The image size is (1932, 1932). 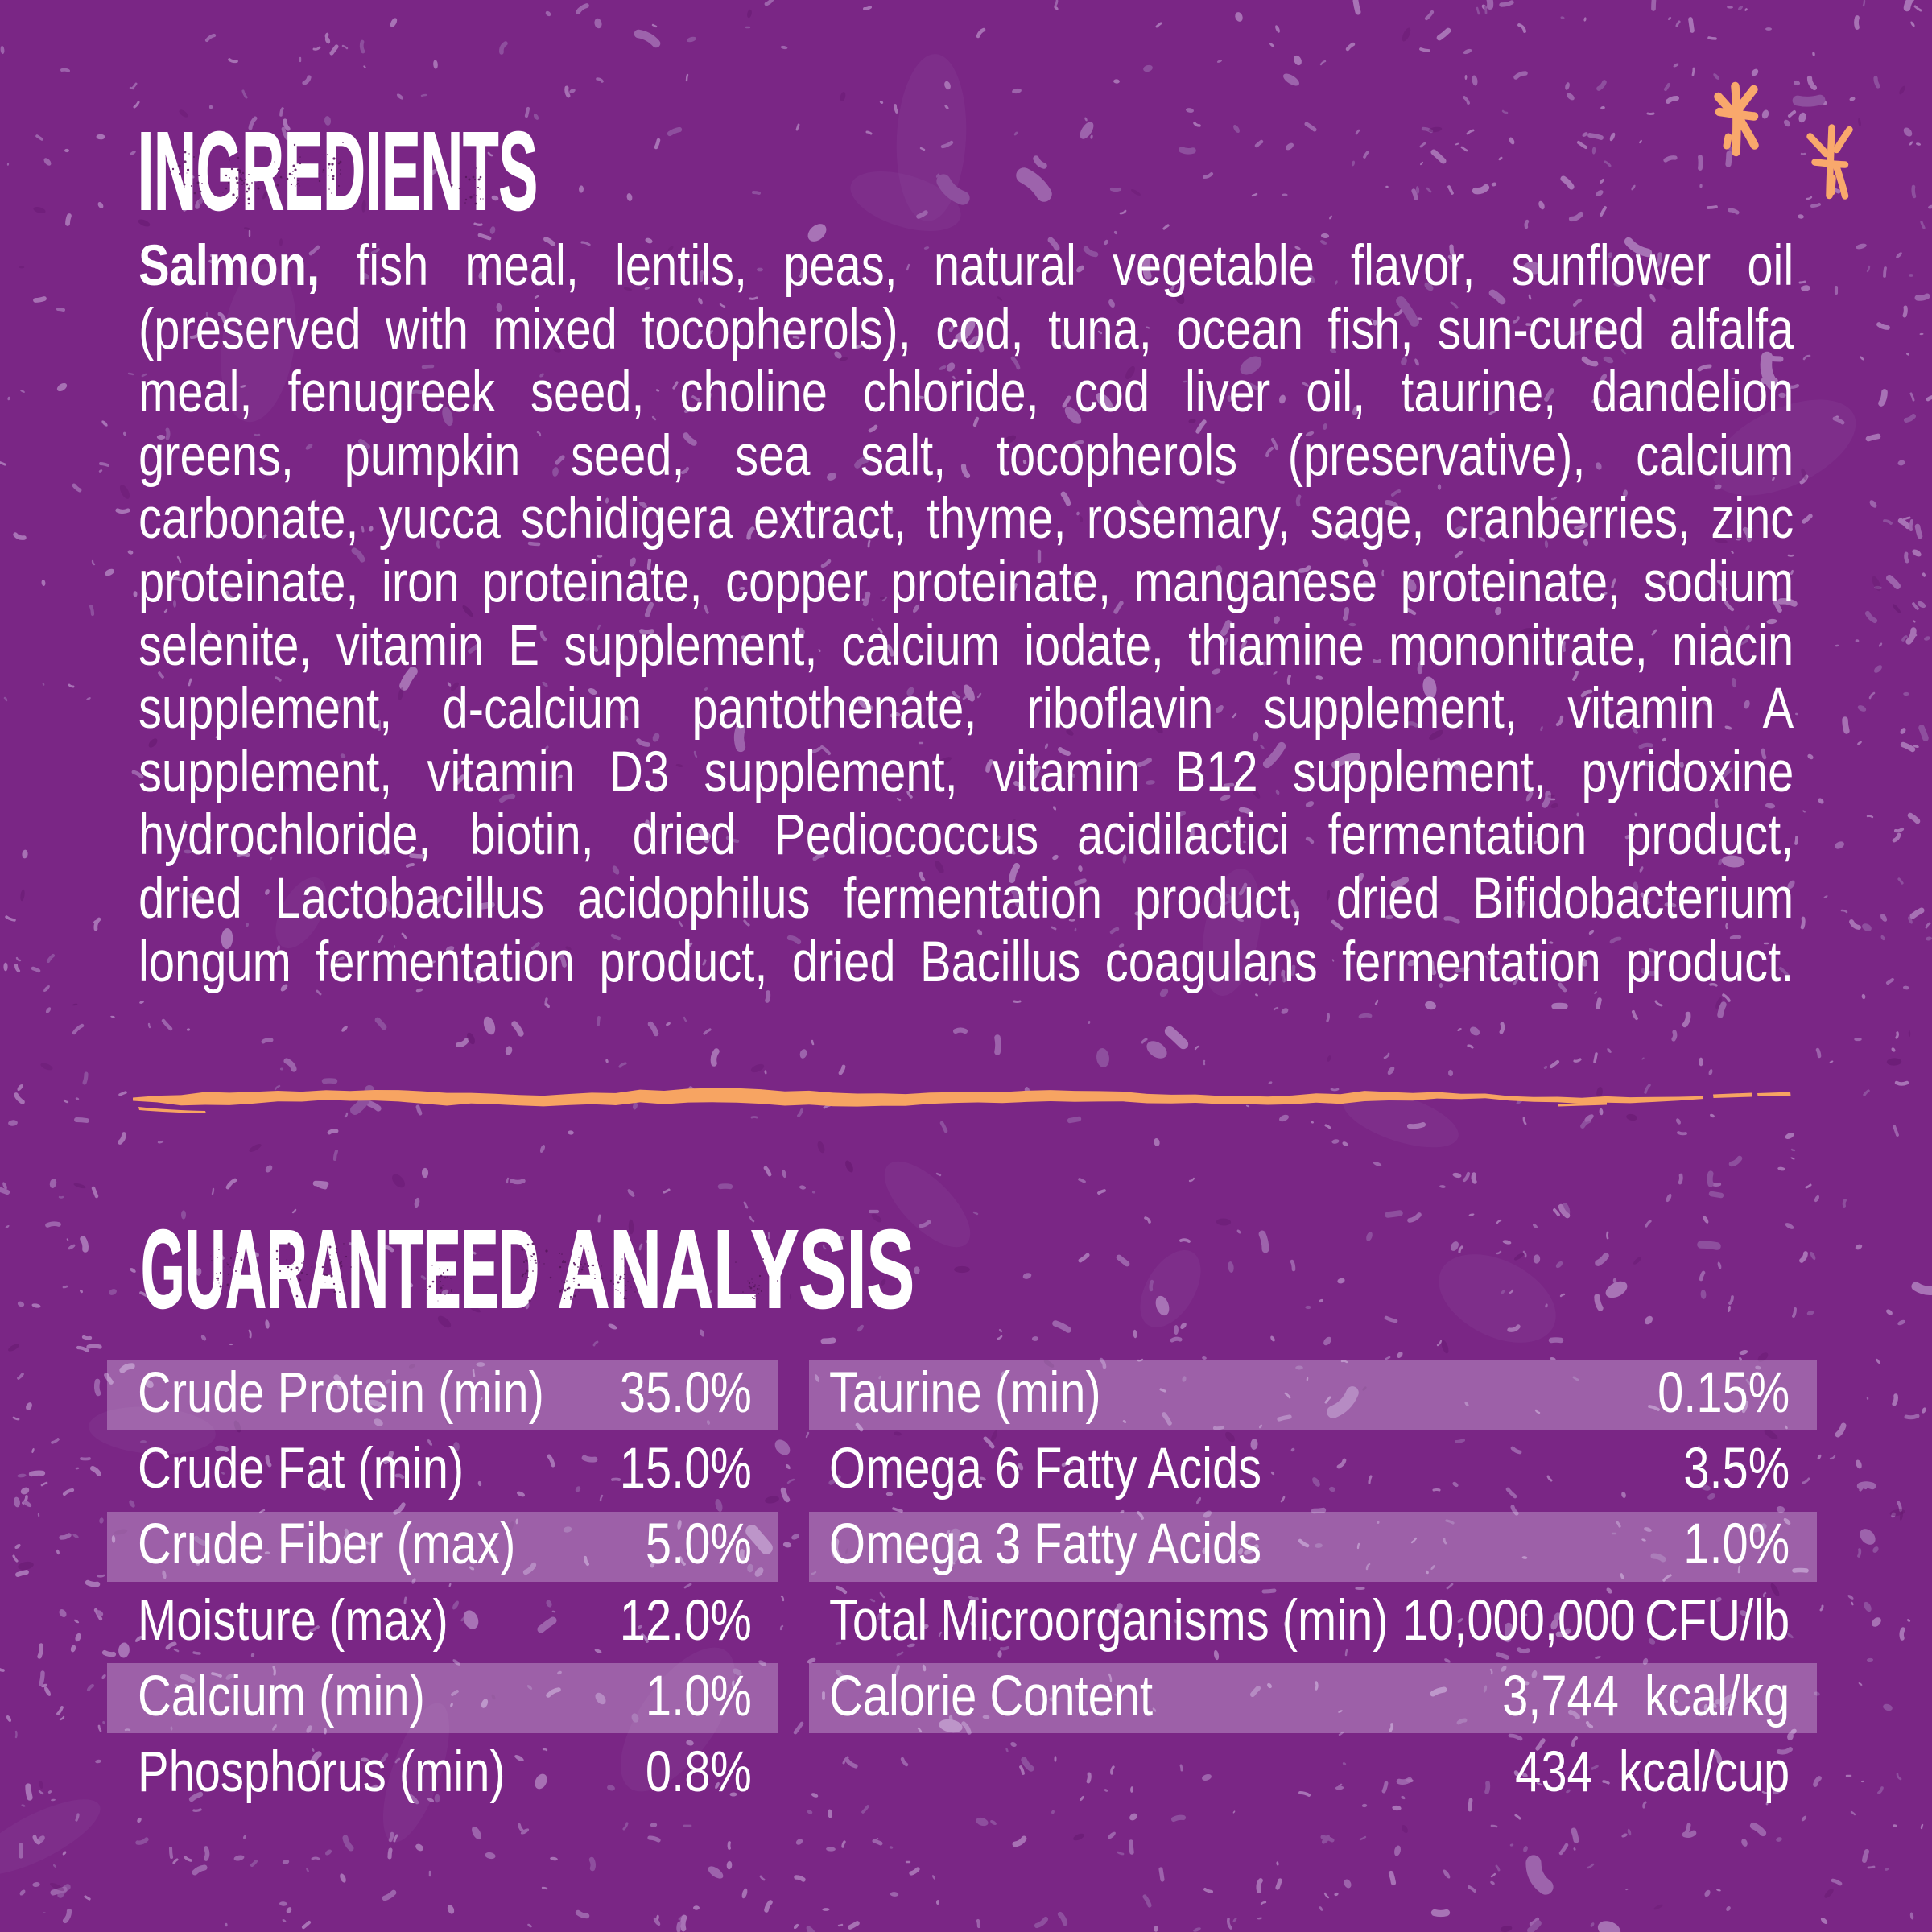 I want to click on svg-text: GUARANTEED, so click(x=340, y=1269).